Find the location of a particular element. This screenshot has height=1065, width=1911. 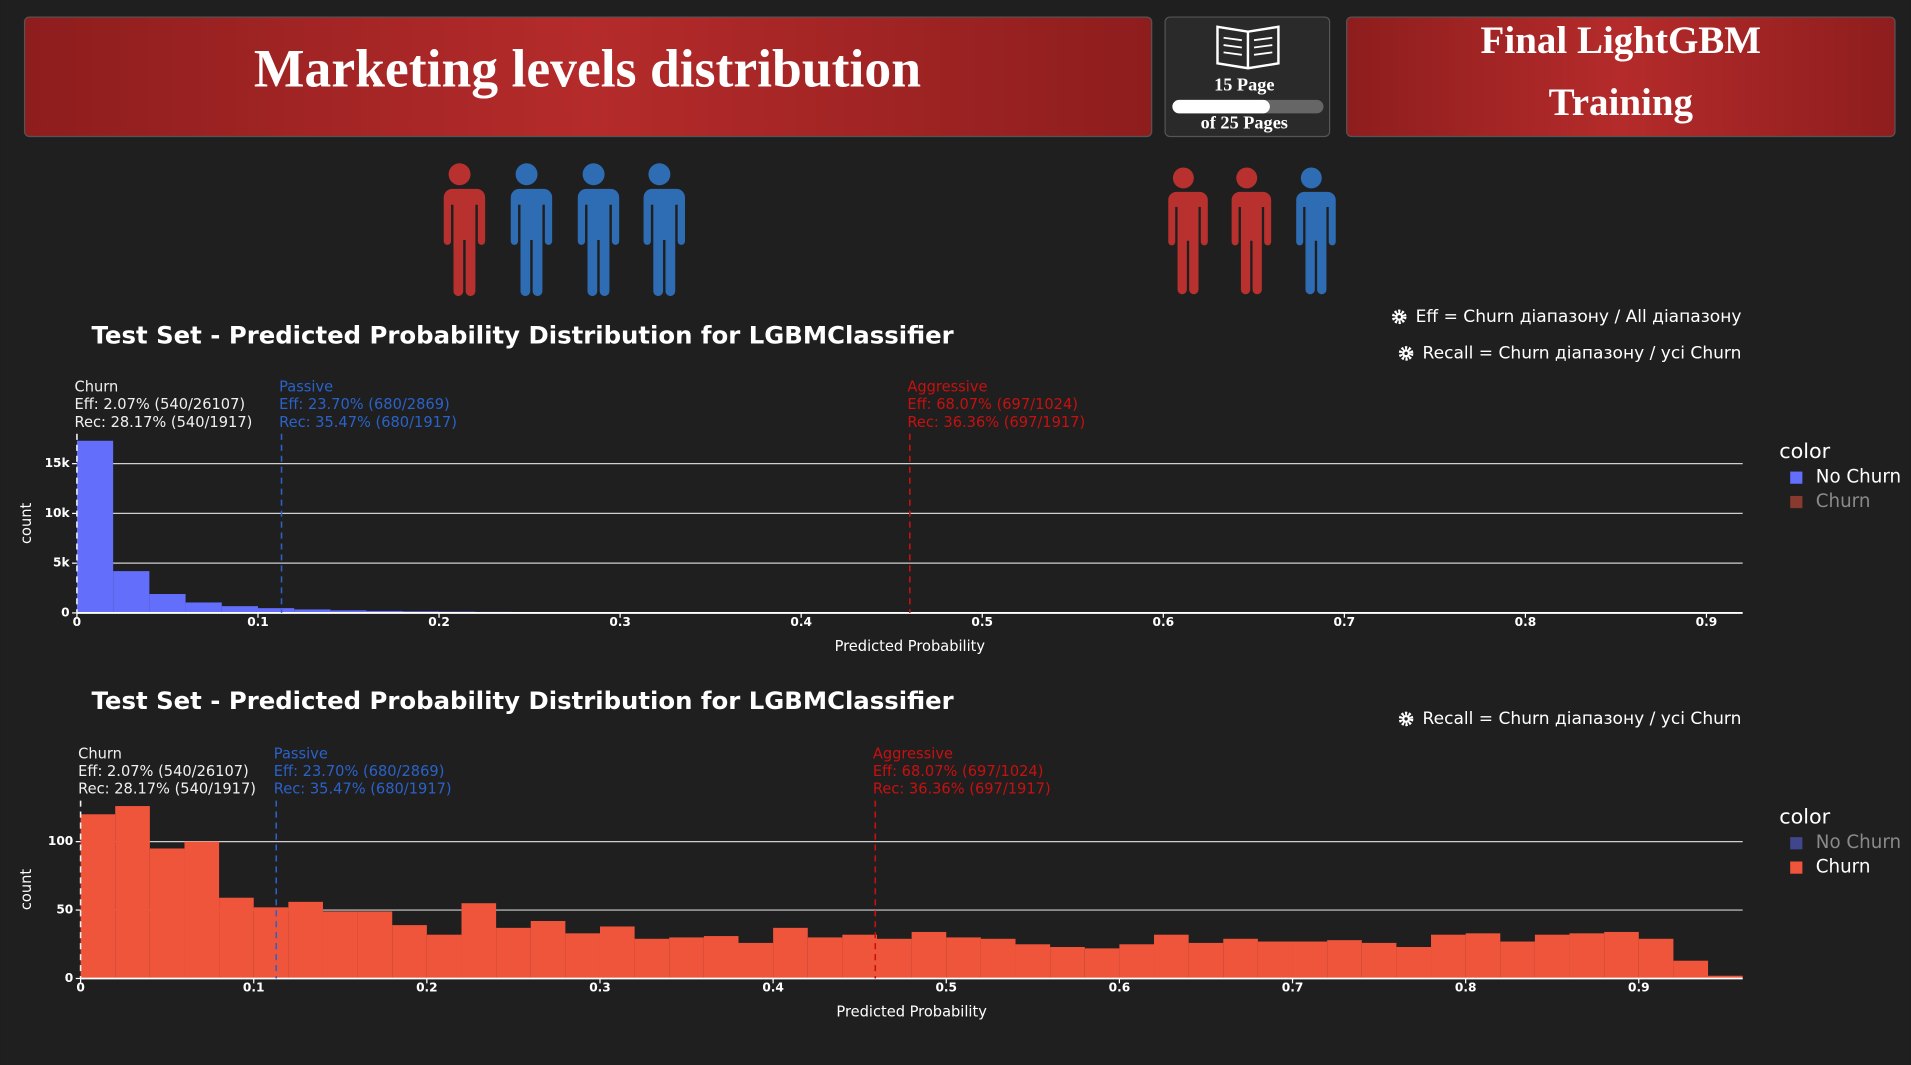

title-box is located at coordinates (588, 77).